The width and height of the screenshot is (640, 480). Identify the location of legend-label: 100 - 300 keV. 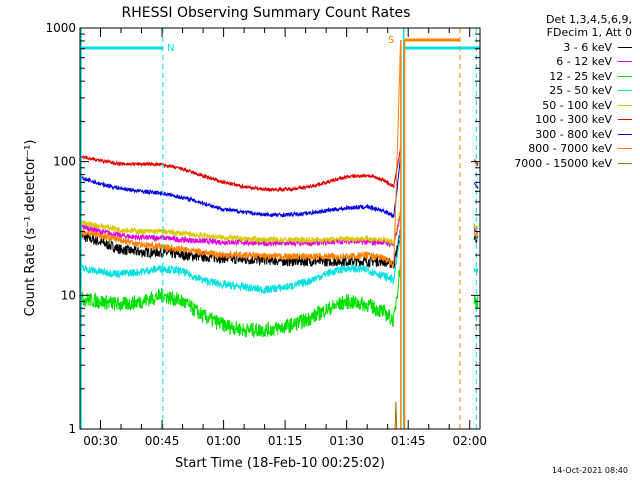
(573, 120).